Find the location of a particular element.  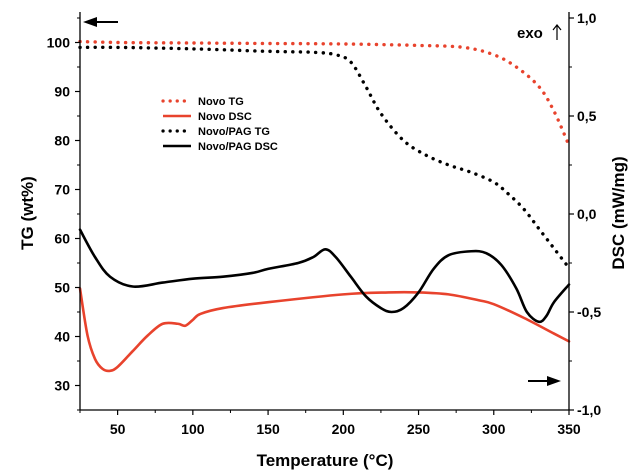

legend-label: Novo/PAG DSC is located at coordinates (238, 147).